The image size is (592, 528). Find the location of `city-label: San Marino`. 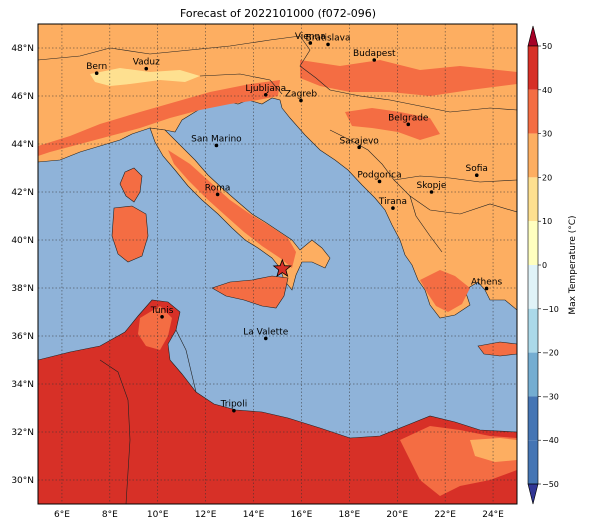

city-label: San Marino is located at coordinates (216, 139).